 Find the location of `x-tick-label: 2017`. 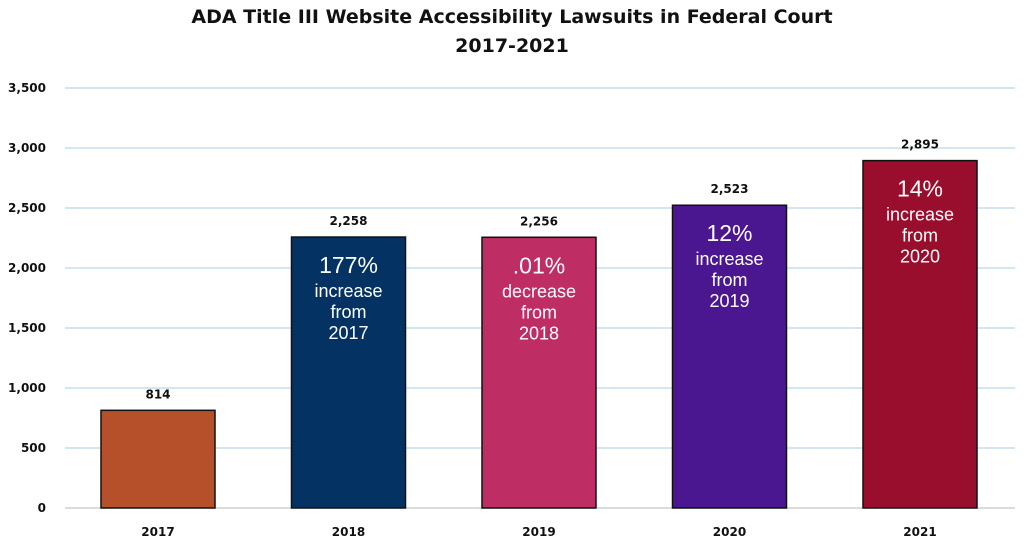

x-tick-label: 2017 is located at coordinates (157, 532).